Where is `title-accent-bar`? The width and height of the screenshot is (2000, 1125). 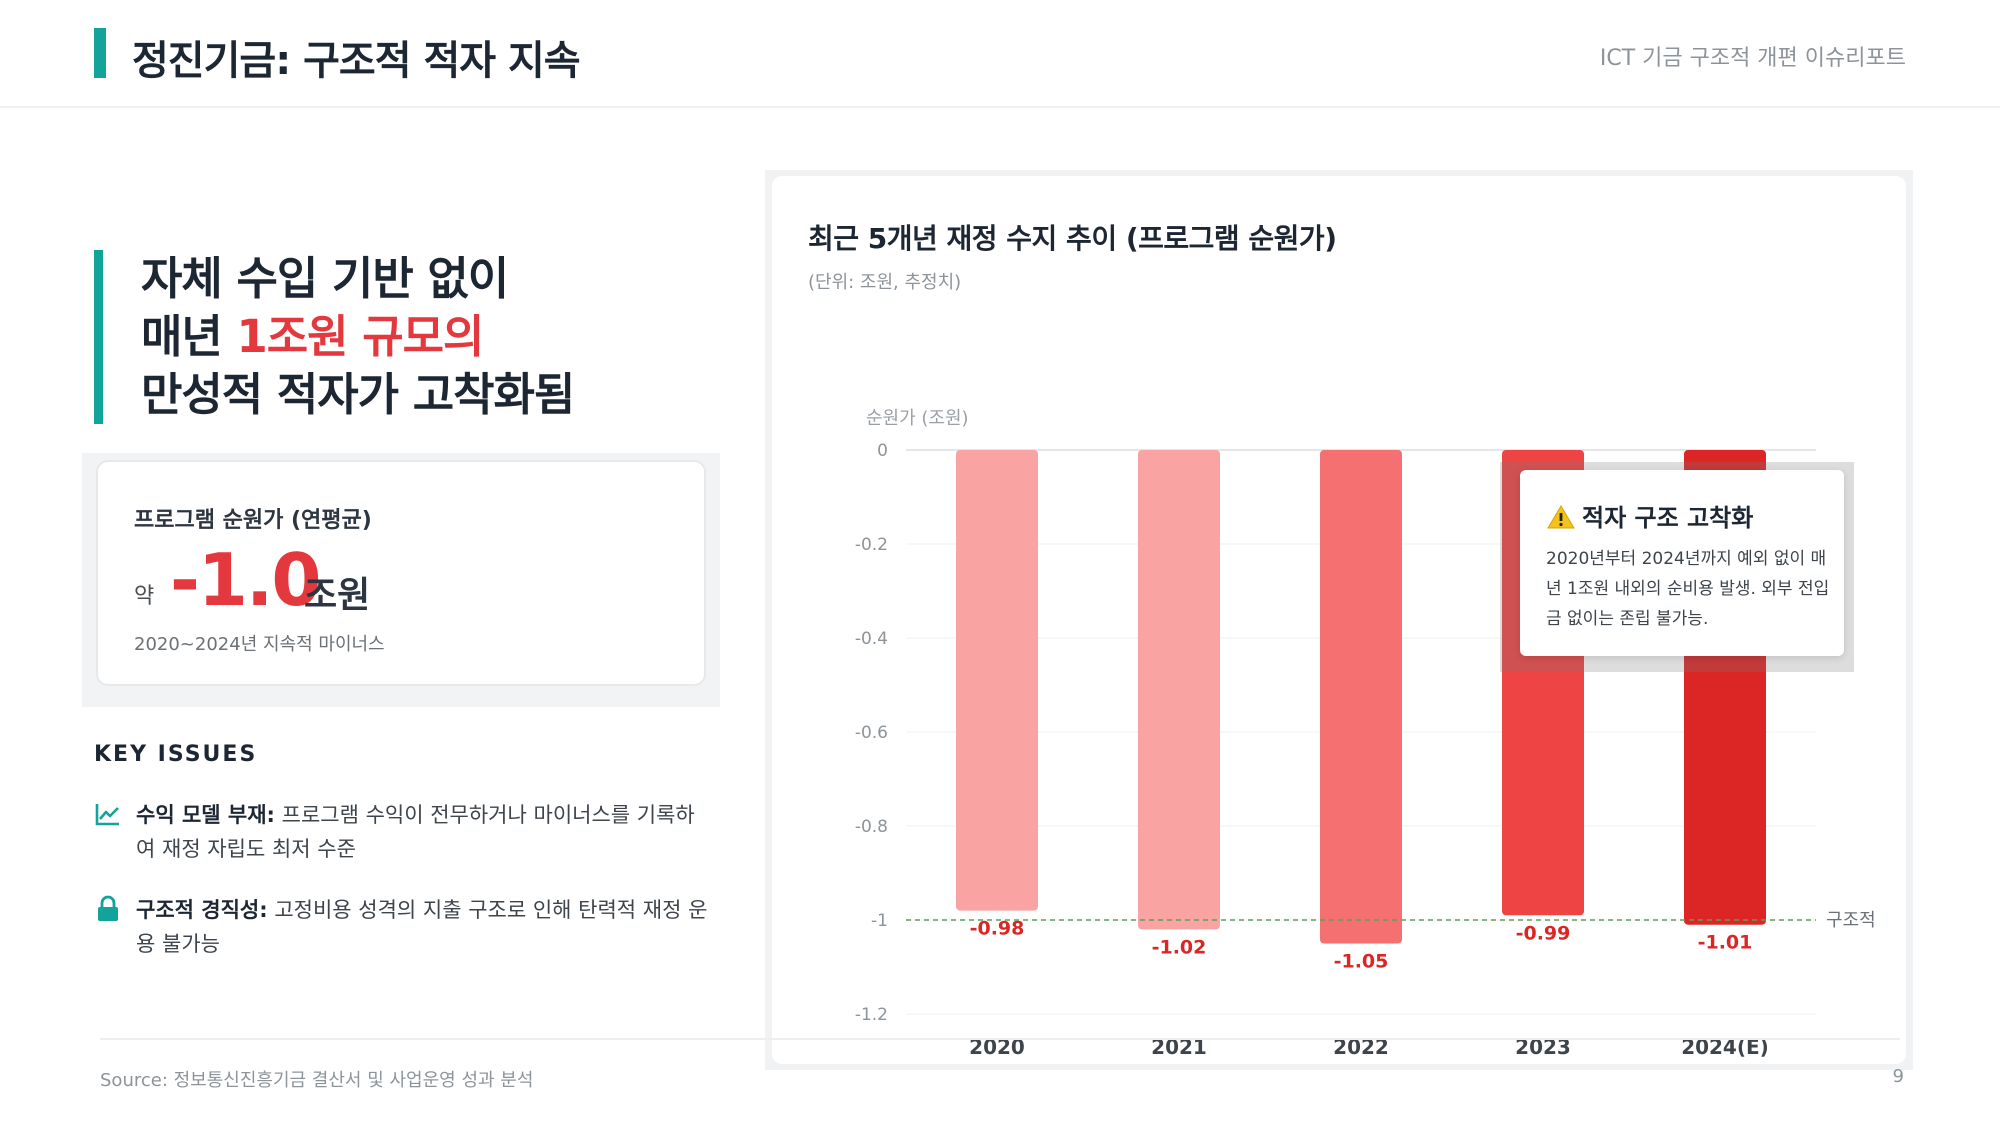
title-accent-bar is located at coordinates (100, 53).